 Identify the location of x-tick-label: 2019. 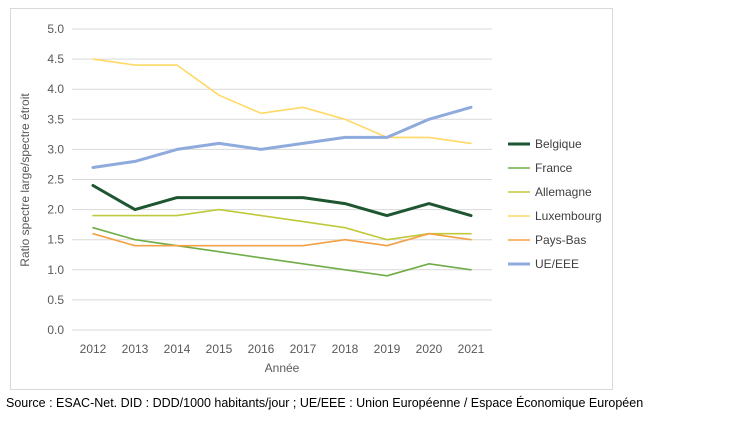
(387, 349).